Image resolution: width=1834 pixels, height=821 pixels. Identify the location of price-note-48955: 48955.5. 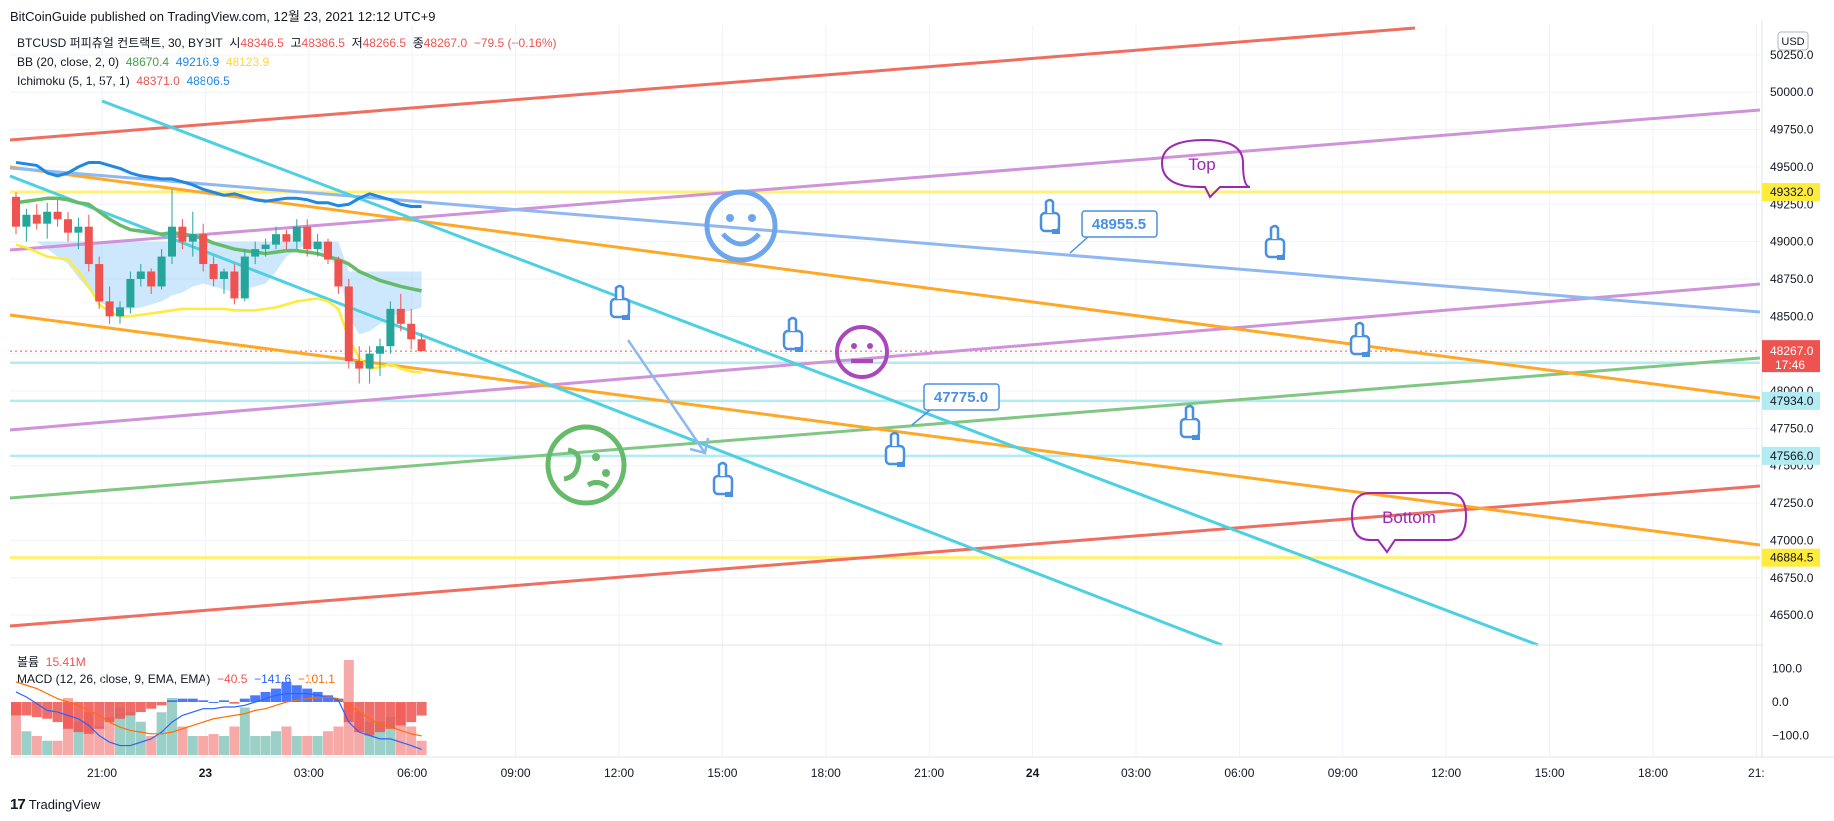
(1113, 232).